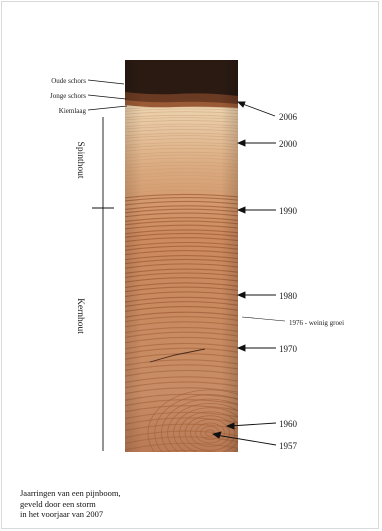 The width and height of the screenshot is (382, 531). I want to click on caption-line-3: in het voorjaar van 2007, so click(62, 514).